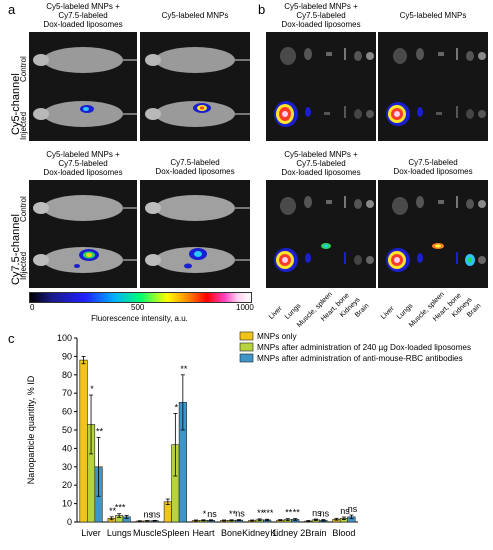  Describe the element at coordinates (293, 311) in the screenshot. I see `organ-label-lungs-1: Lungs` at that location.